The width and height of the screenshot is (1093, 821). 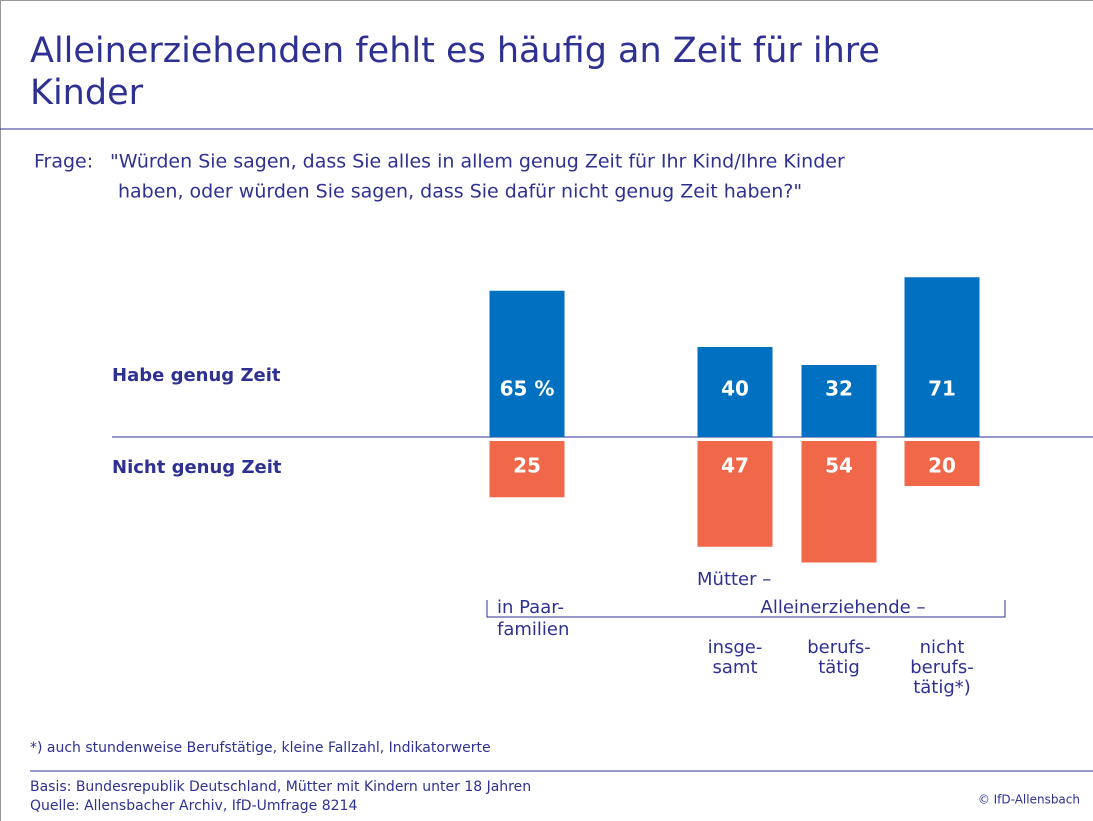 I want to click on x-tick-label: tätig*), so click(x=942, y=687).